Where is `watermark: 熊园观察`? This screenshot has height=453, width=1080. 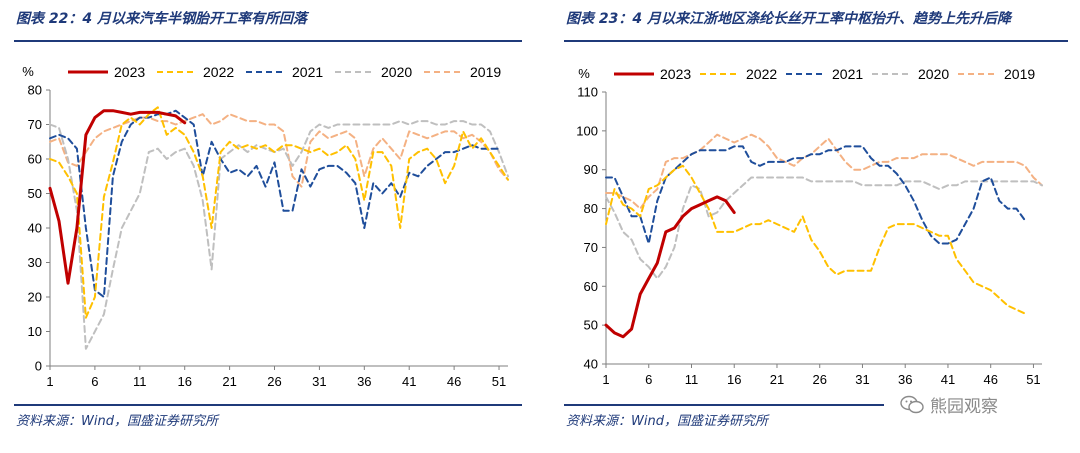 watermark: 熊园观察 is located at coordinates (949, 404).